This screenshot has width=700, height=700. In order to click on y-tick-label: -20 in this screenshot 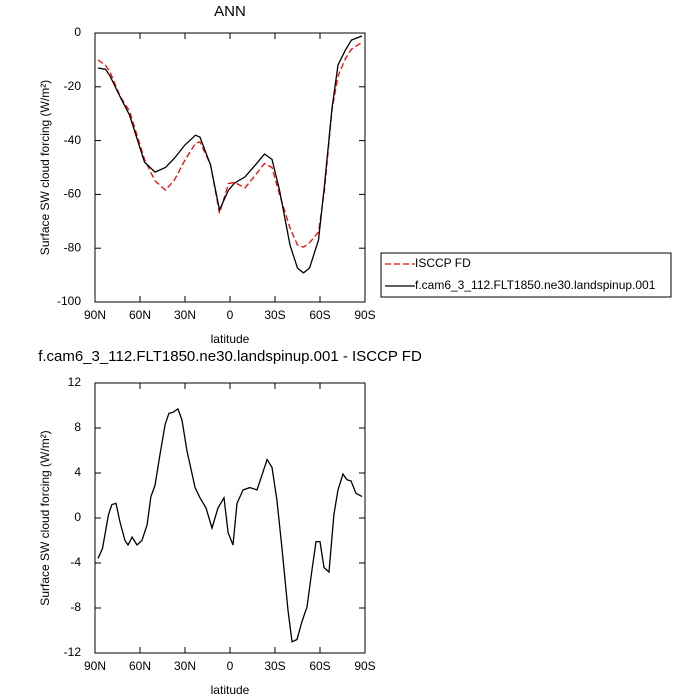, I will do `click(73, 86)`.